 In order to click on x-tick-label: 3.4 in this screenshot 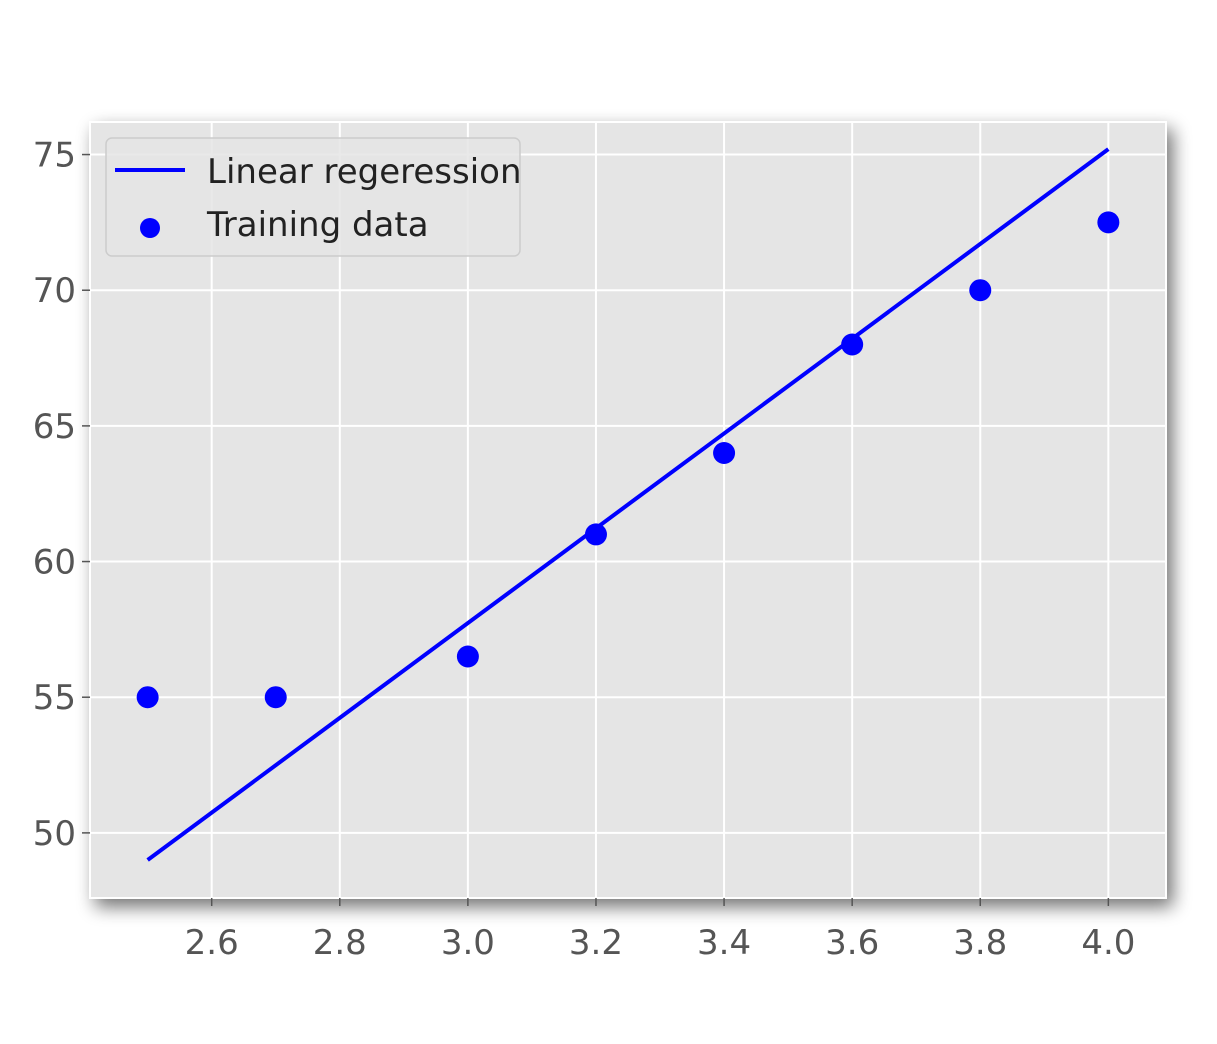, I will do `click(724, 943)`.